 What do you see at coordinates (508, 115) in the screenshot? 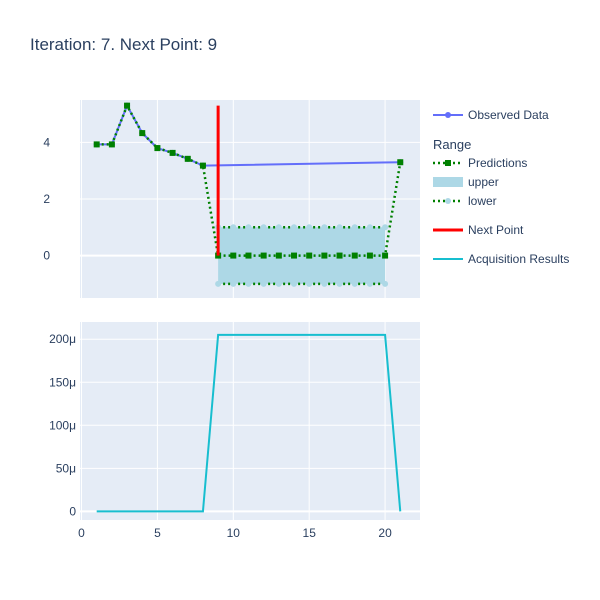
I see `legend-observed-label: Observed Data` at bounding box center [508, 115].